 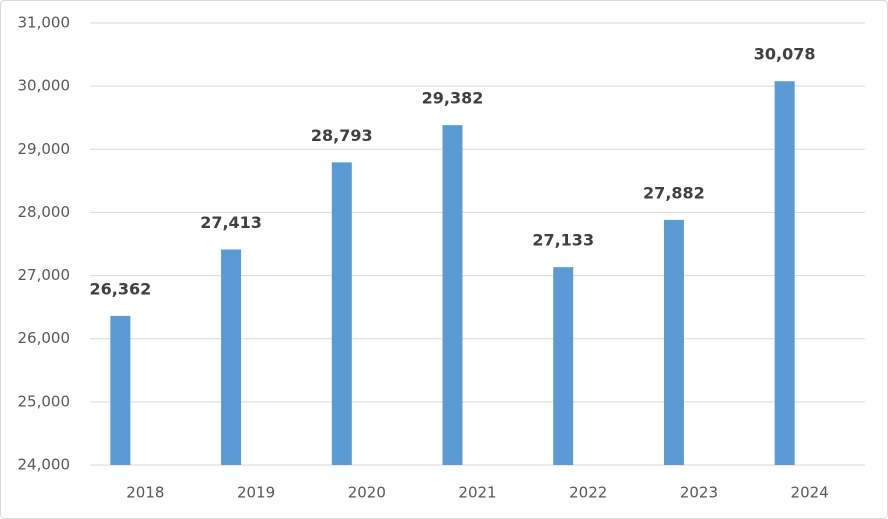 I want to click on x-tick-label: 2018, so click(x=145, y=493).